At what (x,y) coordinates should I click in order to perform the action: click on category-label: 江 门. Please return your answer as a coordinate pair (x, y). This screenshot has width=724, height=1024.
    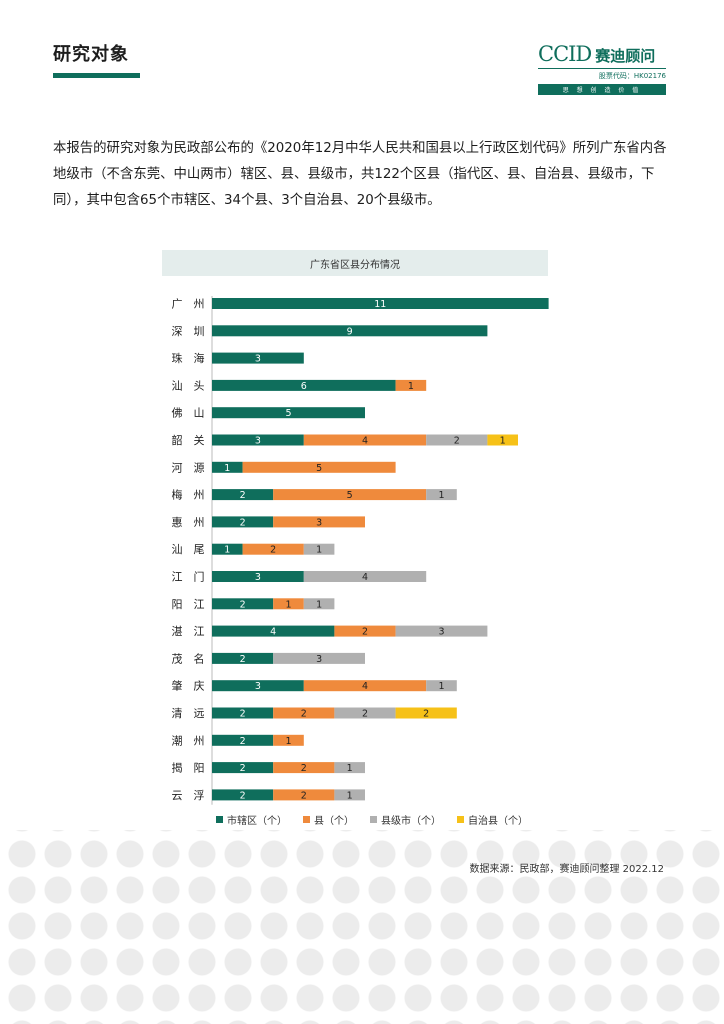
    Looking at the image, I should click on (188, 577).